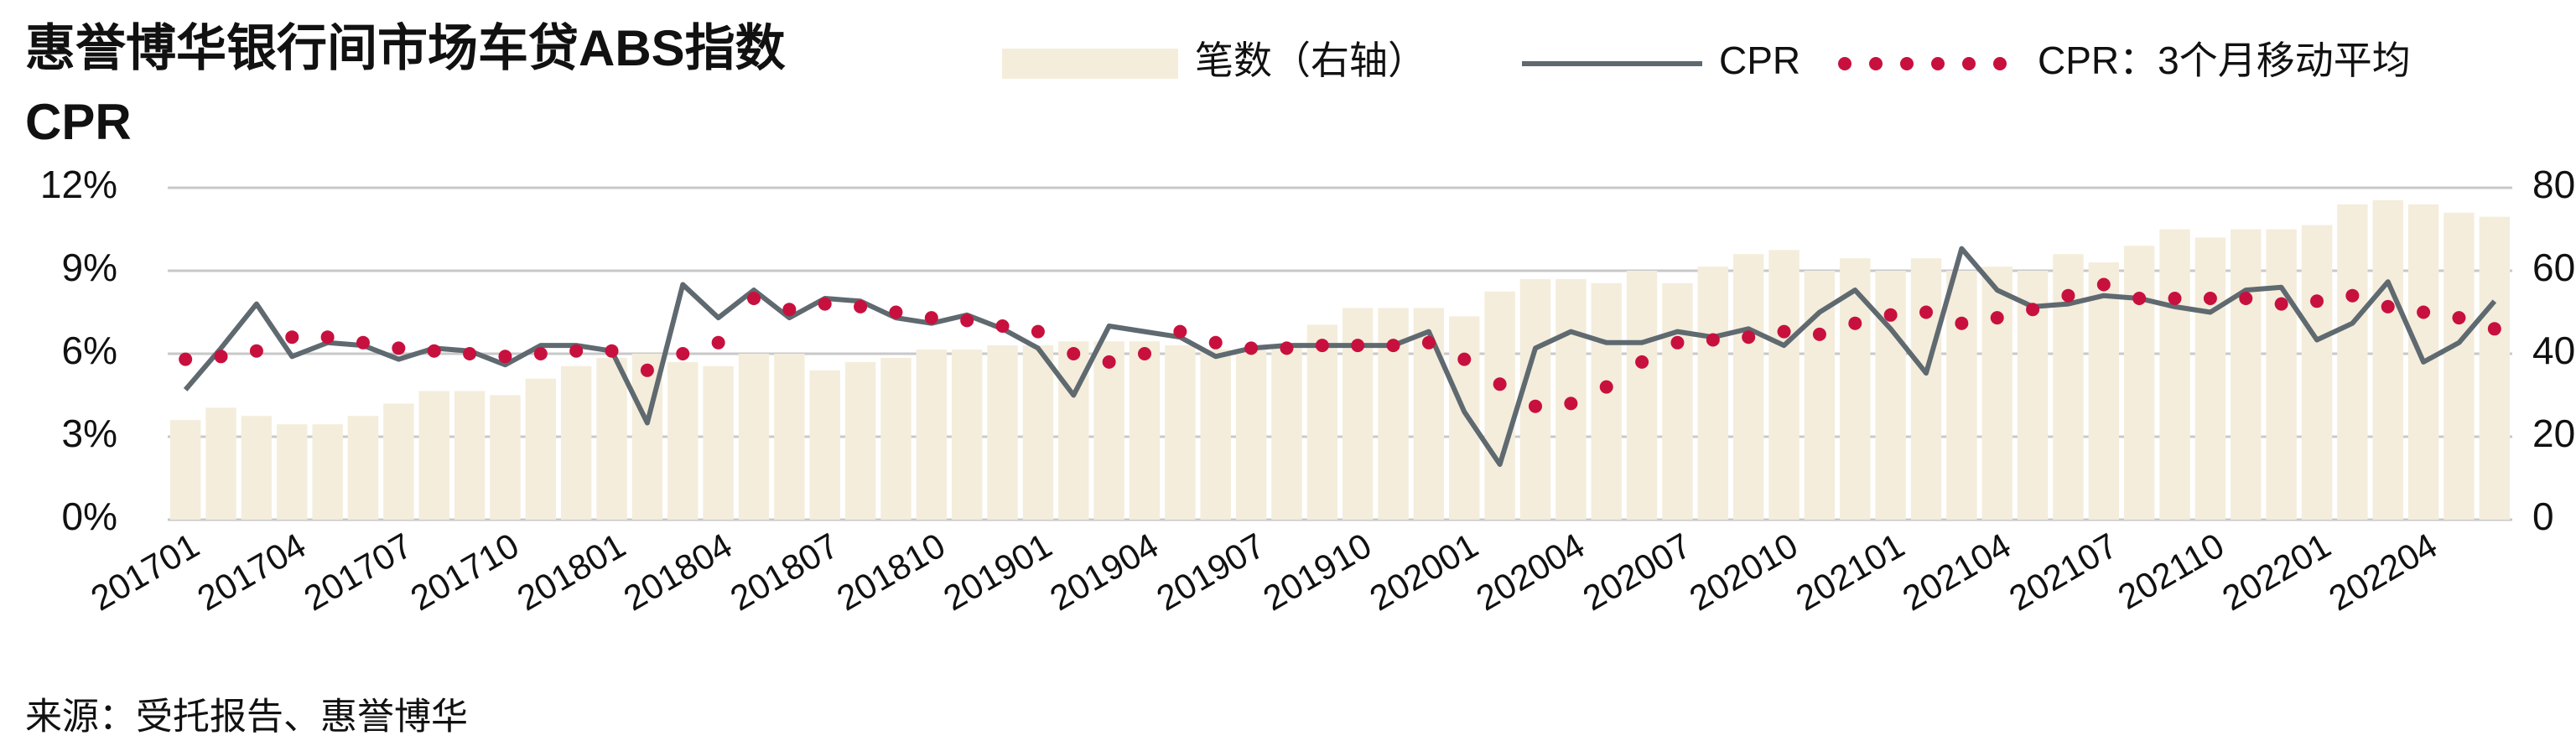 This screenshot has height=746, width=2576. Describe the element at coordinates (405, 48) in the screenshot. I see `chart-title: 惠誉博华银行间市场车贷ABS指数` at that location.